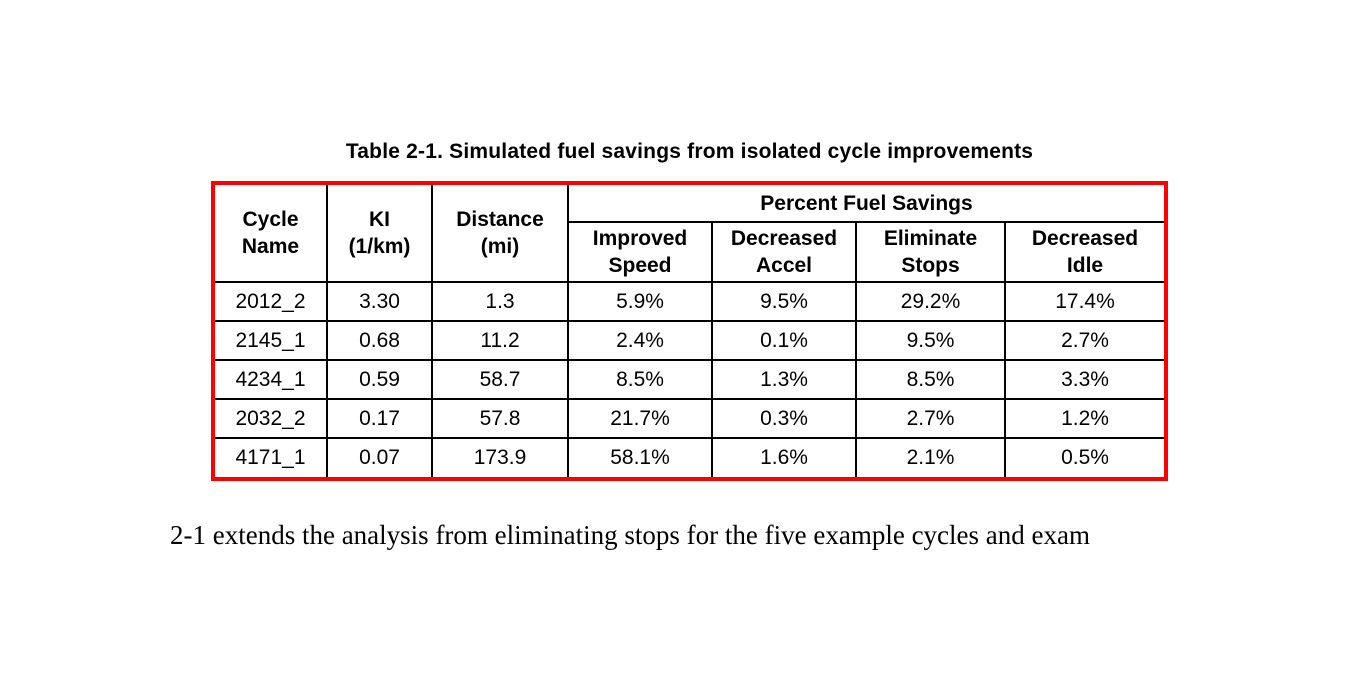  Describe the element at coordinates (931, 302) in the screenshot. I see `cell-eliminate-stops: 29.2%` at that location.